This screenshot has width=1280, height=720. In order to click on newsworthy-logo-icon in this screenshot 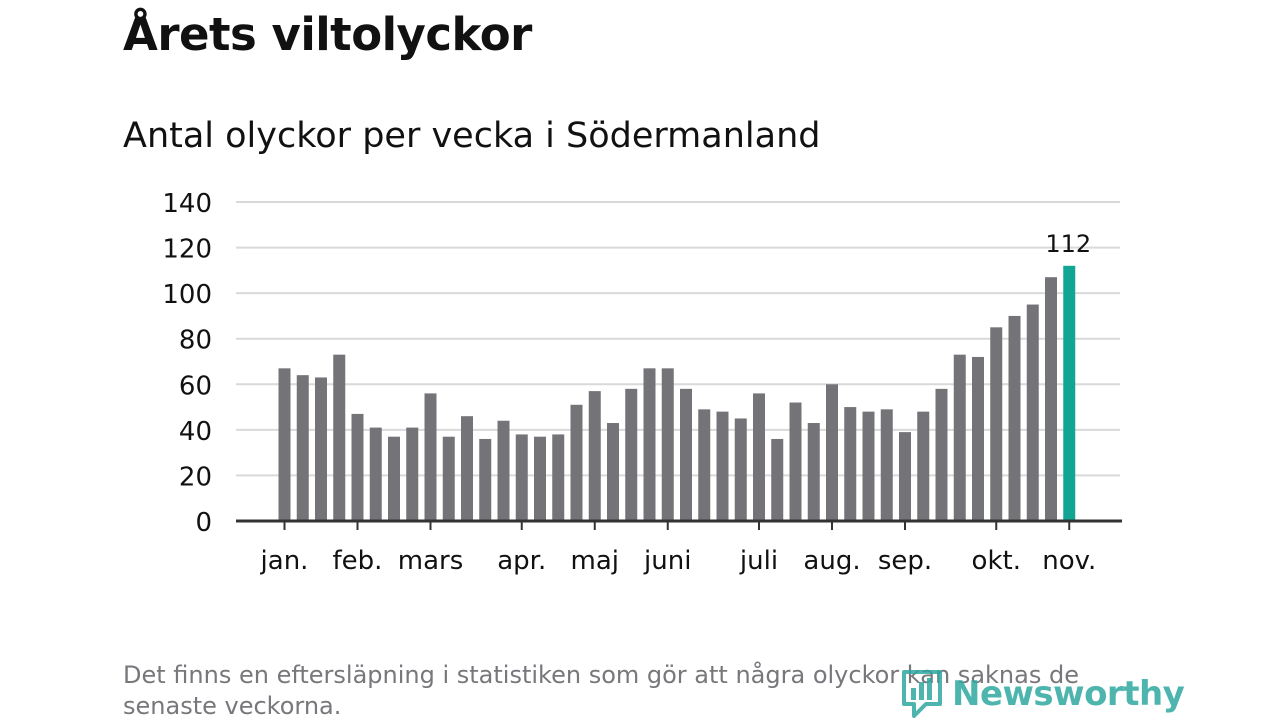, I will do `click(922, 694)`.